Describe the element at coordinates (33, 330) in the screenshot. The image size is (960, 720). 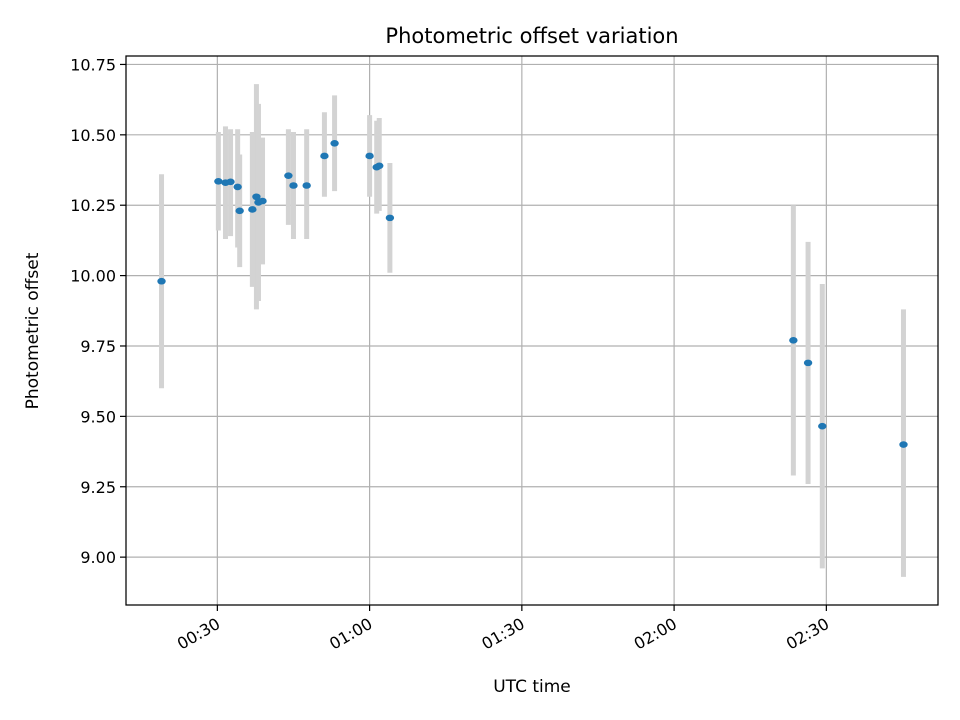
I see `y-axis-title: Photometric offset` at that location.